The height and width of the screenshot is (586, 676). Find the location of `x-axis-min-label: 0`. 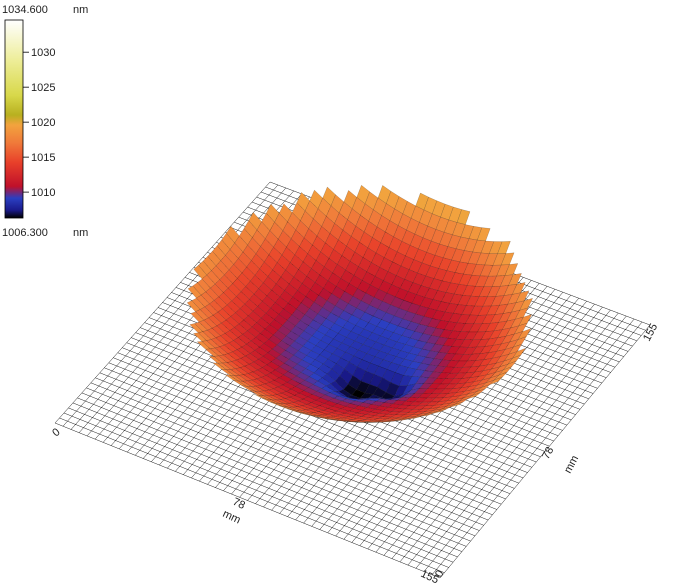

x-axis-min-label: 0 is located at coordinates (439, 573).